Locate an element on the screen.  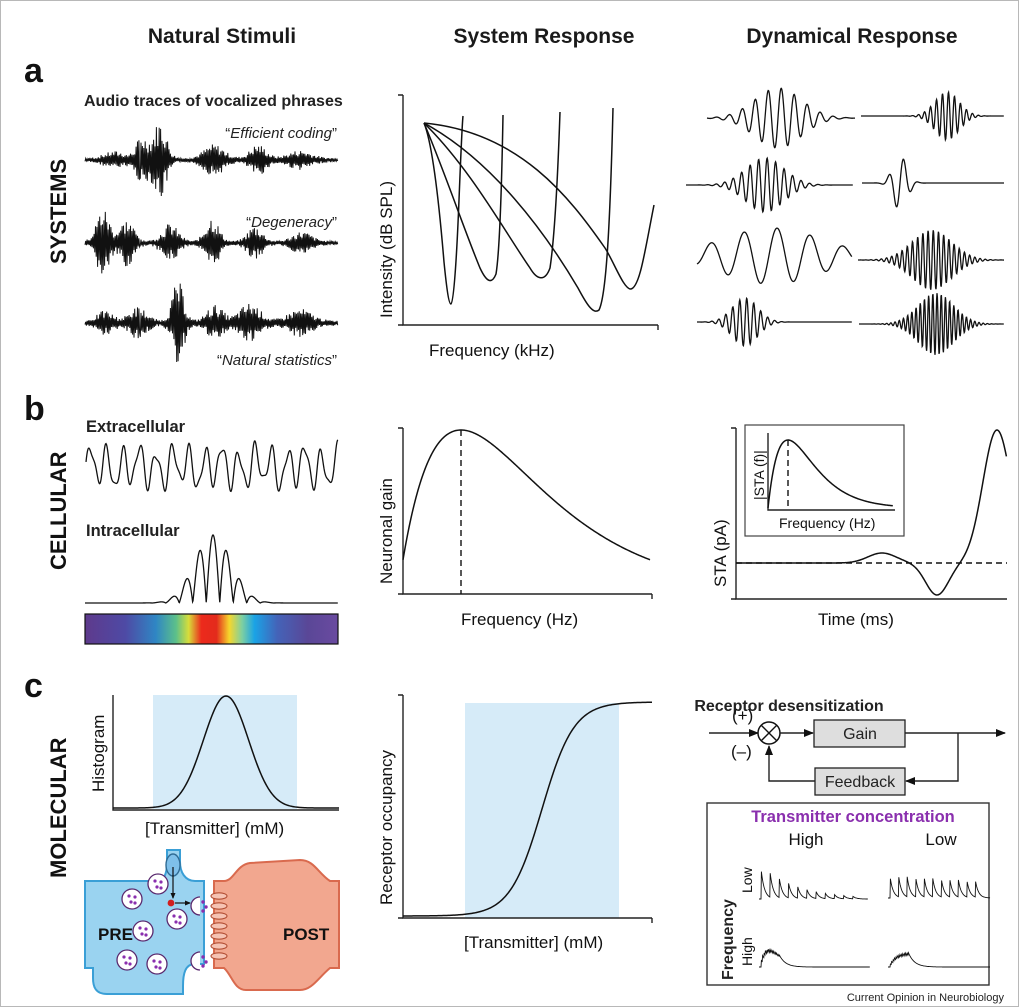
calcium-ion is located at coordinates (171, 903).